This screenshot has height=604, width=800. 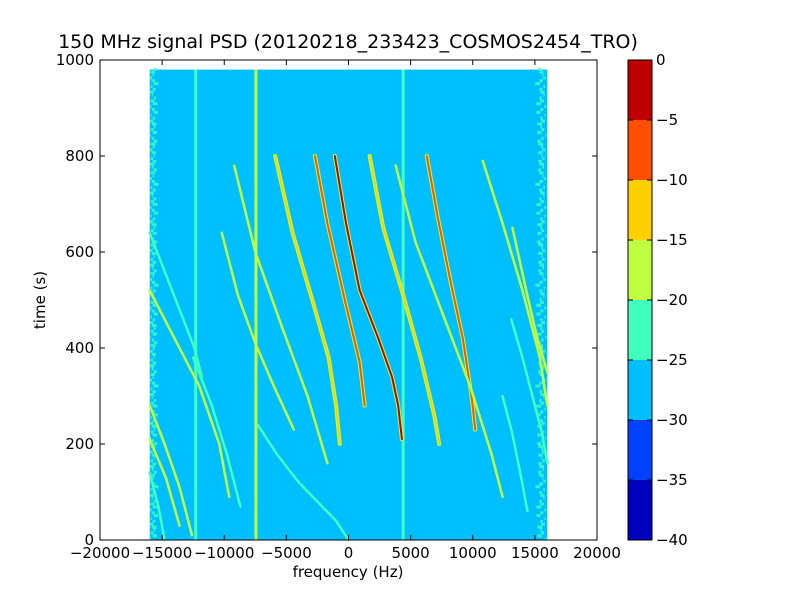 I want to click on y-tick-label: 1000, so click(x=75, y=60).